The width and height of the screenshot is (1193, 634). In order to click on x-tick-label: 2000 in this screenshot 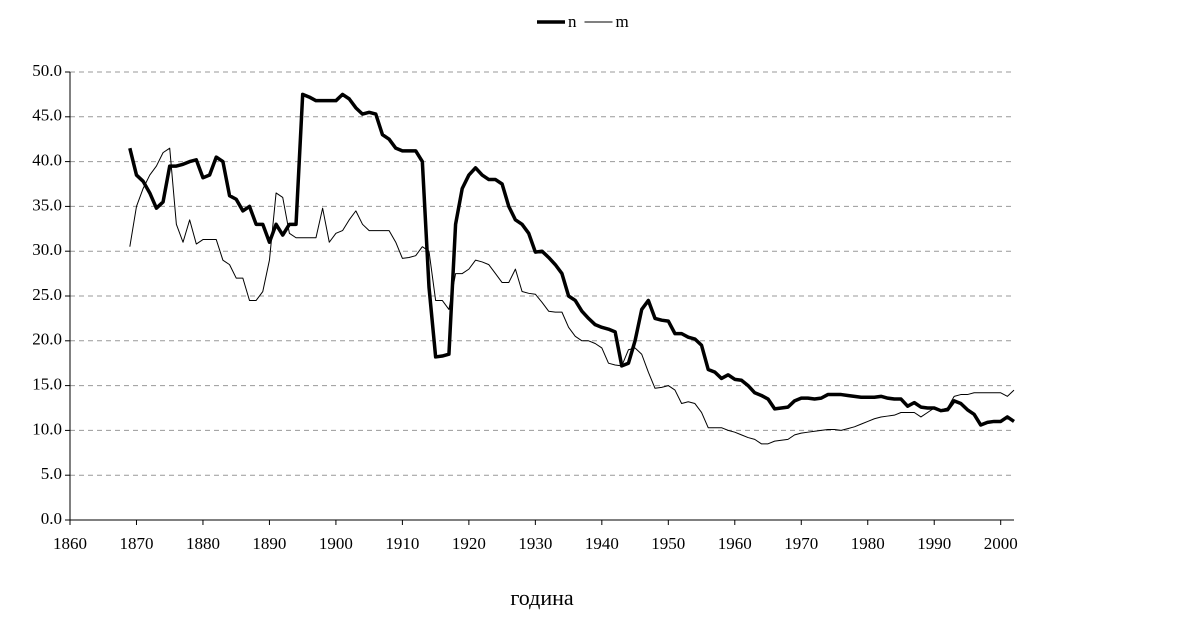, I will do `click(1001, 543)`.